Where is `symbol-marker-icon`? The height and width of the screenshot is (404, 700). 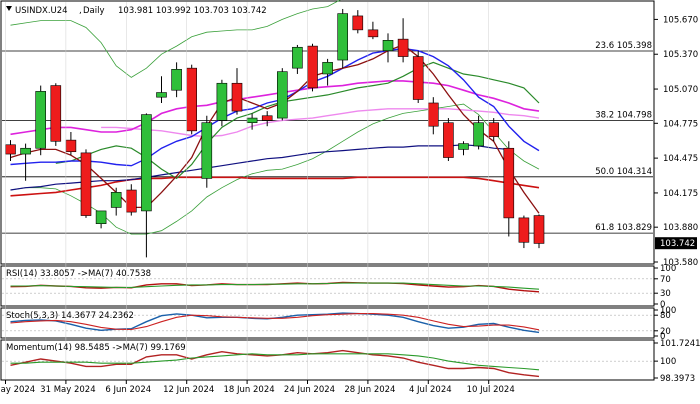 symbol-marker-icon is located at coordinates (9, 8).